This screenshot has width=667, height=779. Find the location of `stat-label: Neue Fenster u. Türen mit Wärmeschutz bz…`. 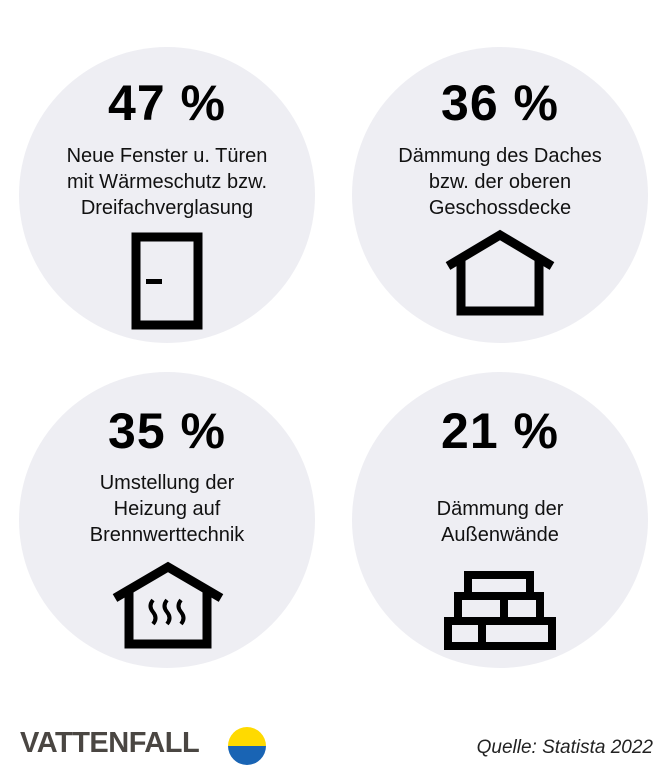

stat-label: Neue Fenster u. Türen mit Wärmeschutz bz… is located at coordinates (167, 182).